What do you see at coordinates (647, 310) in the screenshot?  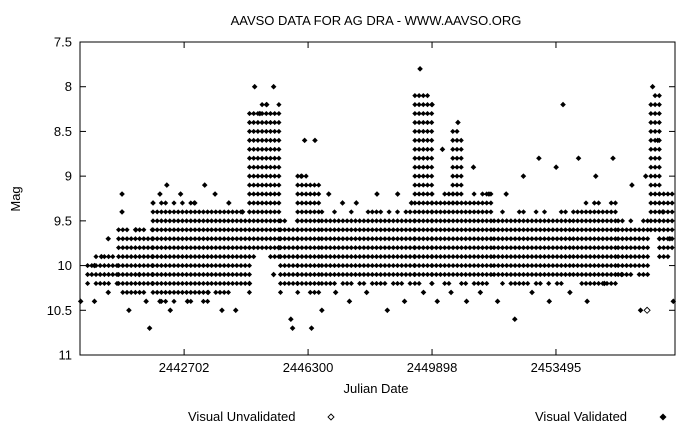 I see `unvalidated-point` at bounding box center [647, 310].